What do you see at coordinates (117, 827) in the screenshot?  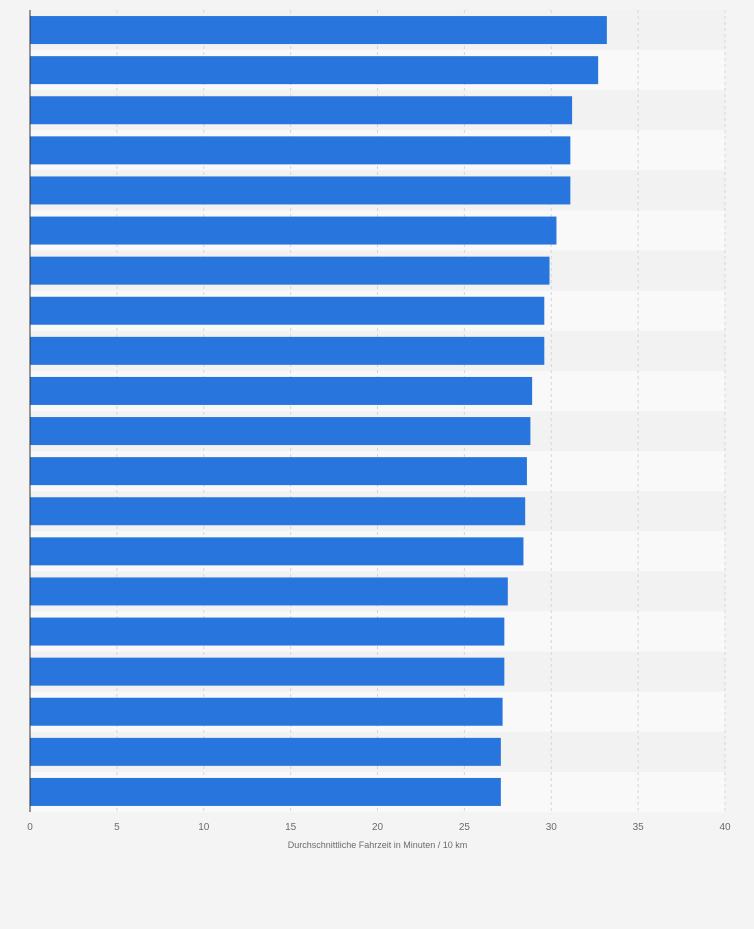 I see `x-tick-label: 5` at bounding box center [117, 827].